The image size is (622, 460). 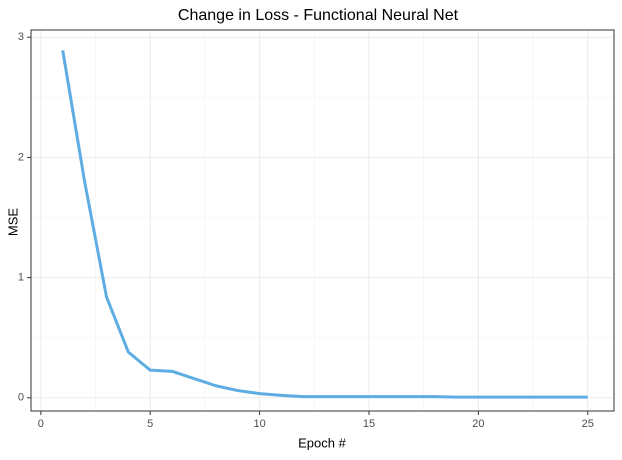 What do you see at coordinates (21, 398) in the screenshot?
I see `y-tick-label: 0` at bounding box center [21, 398].